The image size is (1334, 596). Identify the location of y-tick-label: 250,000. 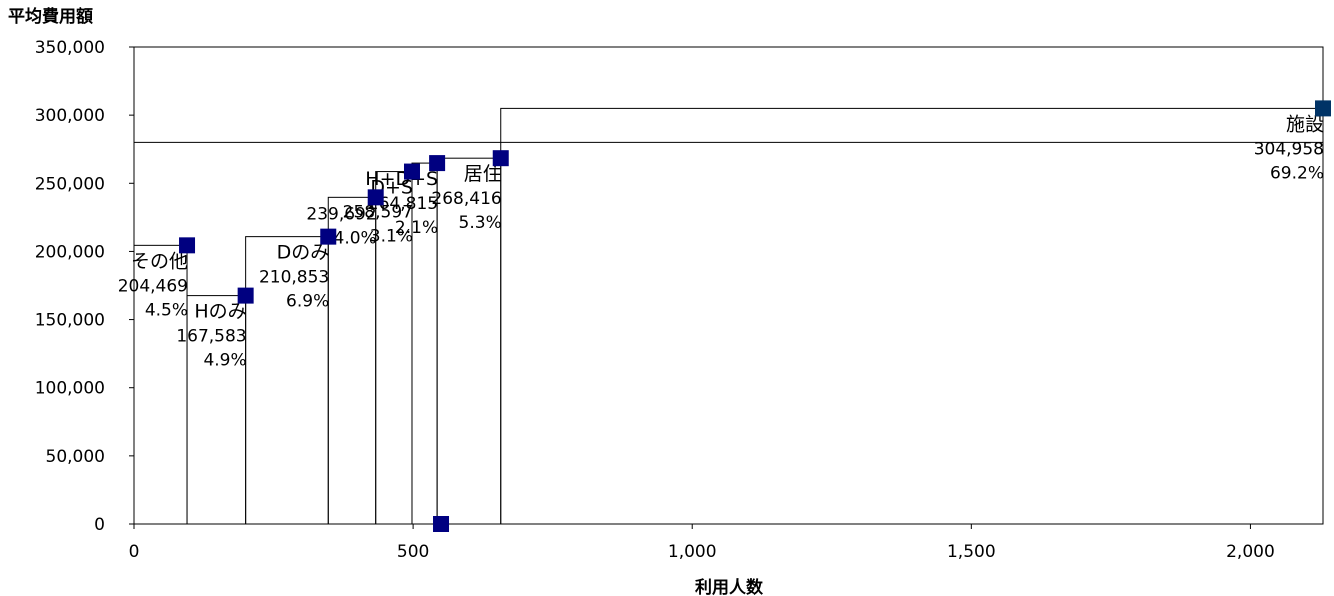
(70, 184).